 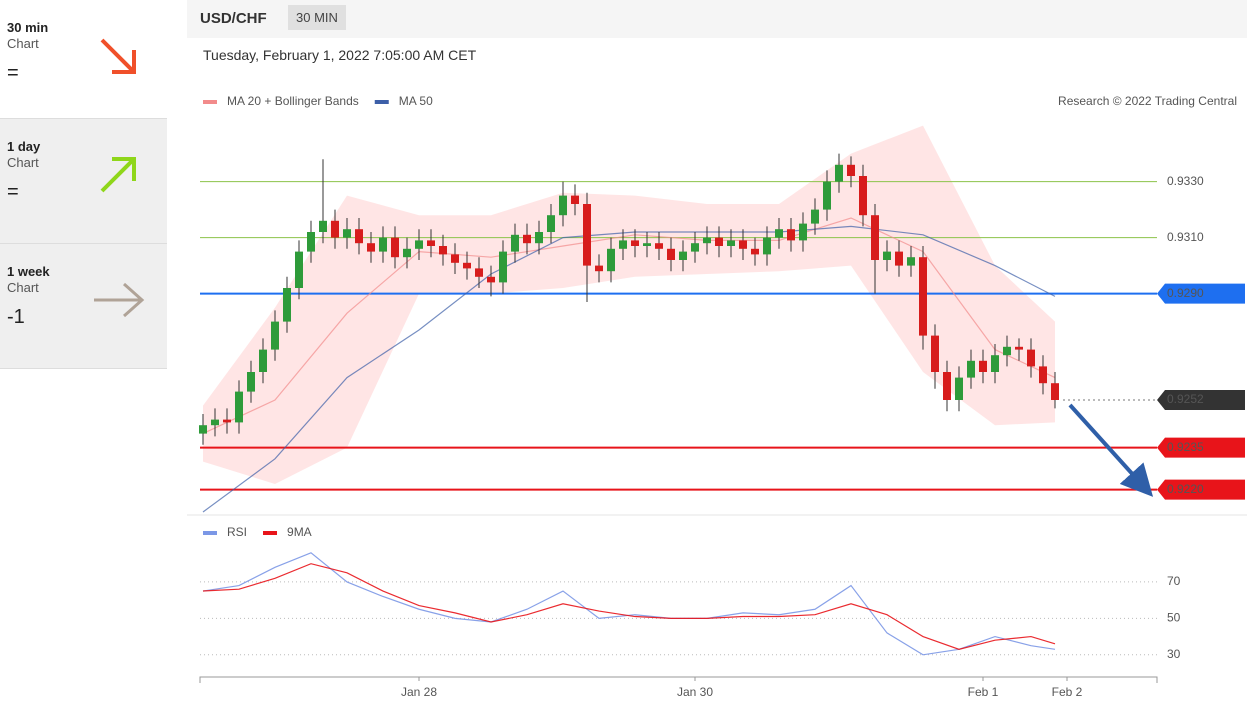 I want to click on x-tick-label: Feb 2, so click(x=1067, y=692).